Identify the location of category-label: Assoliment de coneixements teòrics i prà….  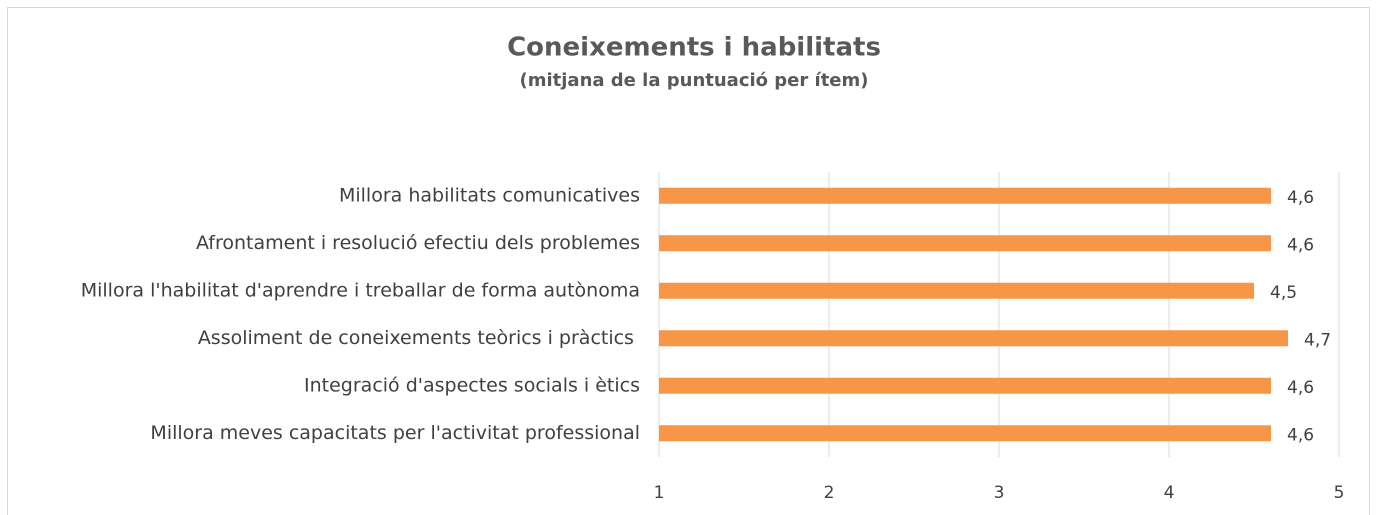
(419, 338).